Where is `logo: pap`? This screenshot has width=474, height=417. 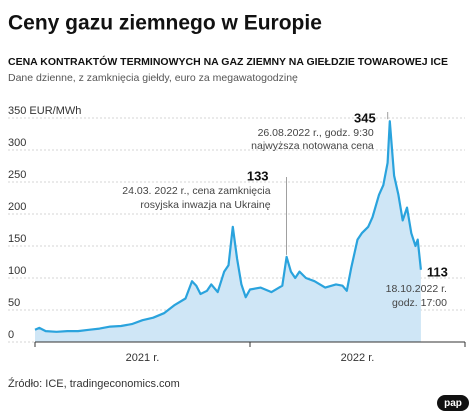
logo: pap is located at coordinates (453, 403).